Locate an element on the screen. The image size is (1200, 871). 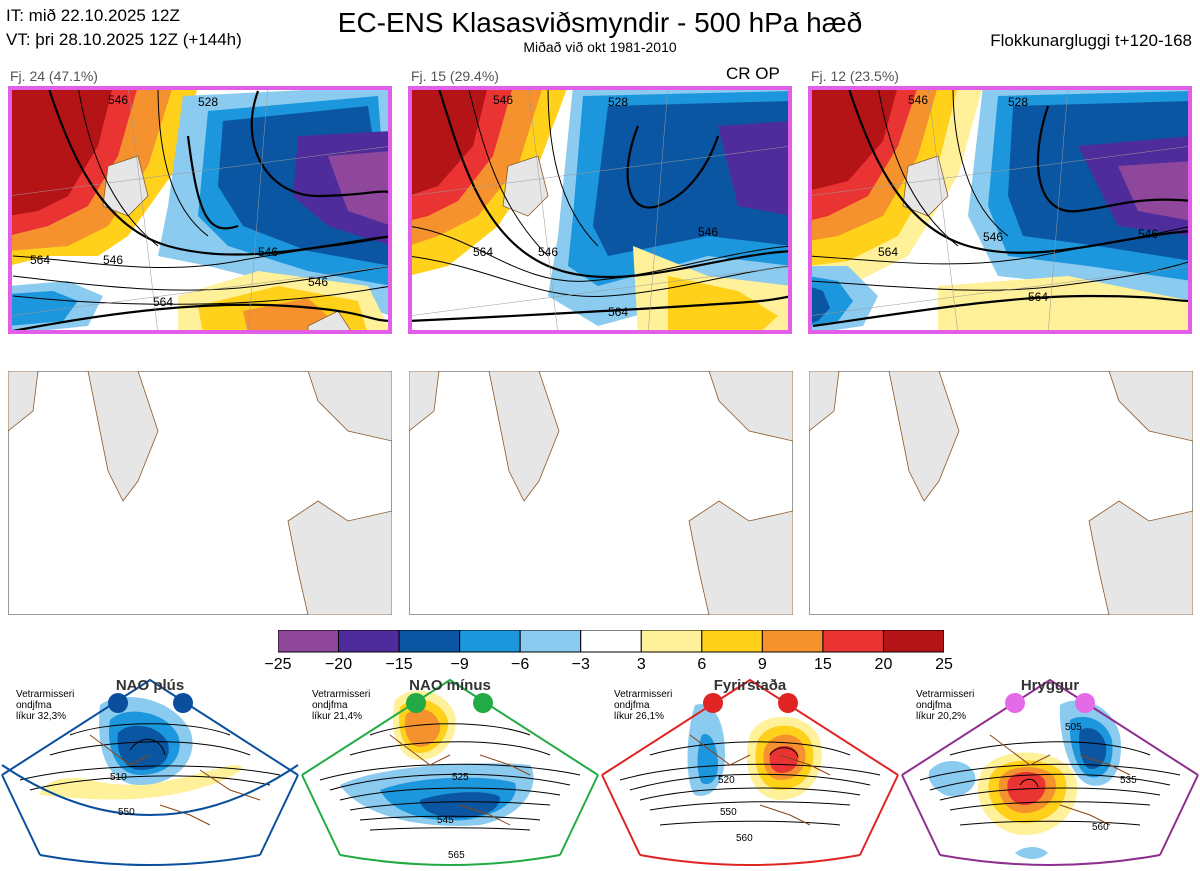
regime-3-info: Vetrarmisseri ondjfma líkur 26,1% is located at coordinates (643, 705).